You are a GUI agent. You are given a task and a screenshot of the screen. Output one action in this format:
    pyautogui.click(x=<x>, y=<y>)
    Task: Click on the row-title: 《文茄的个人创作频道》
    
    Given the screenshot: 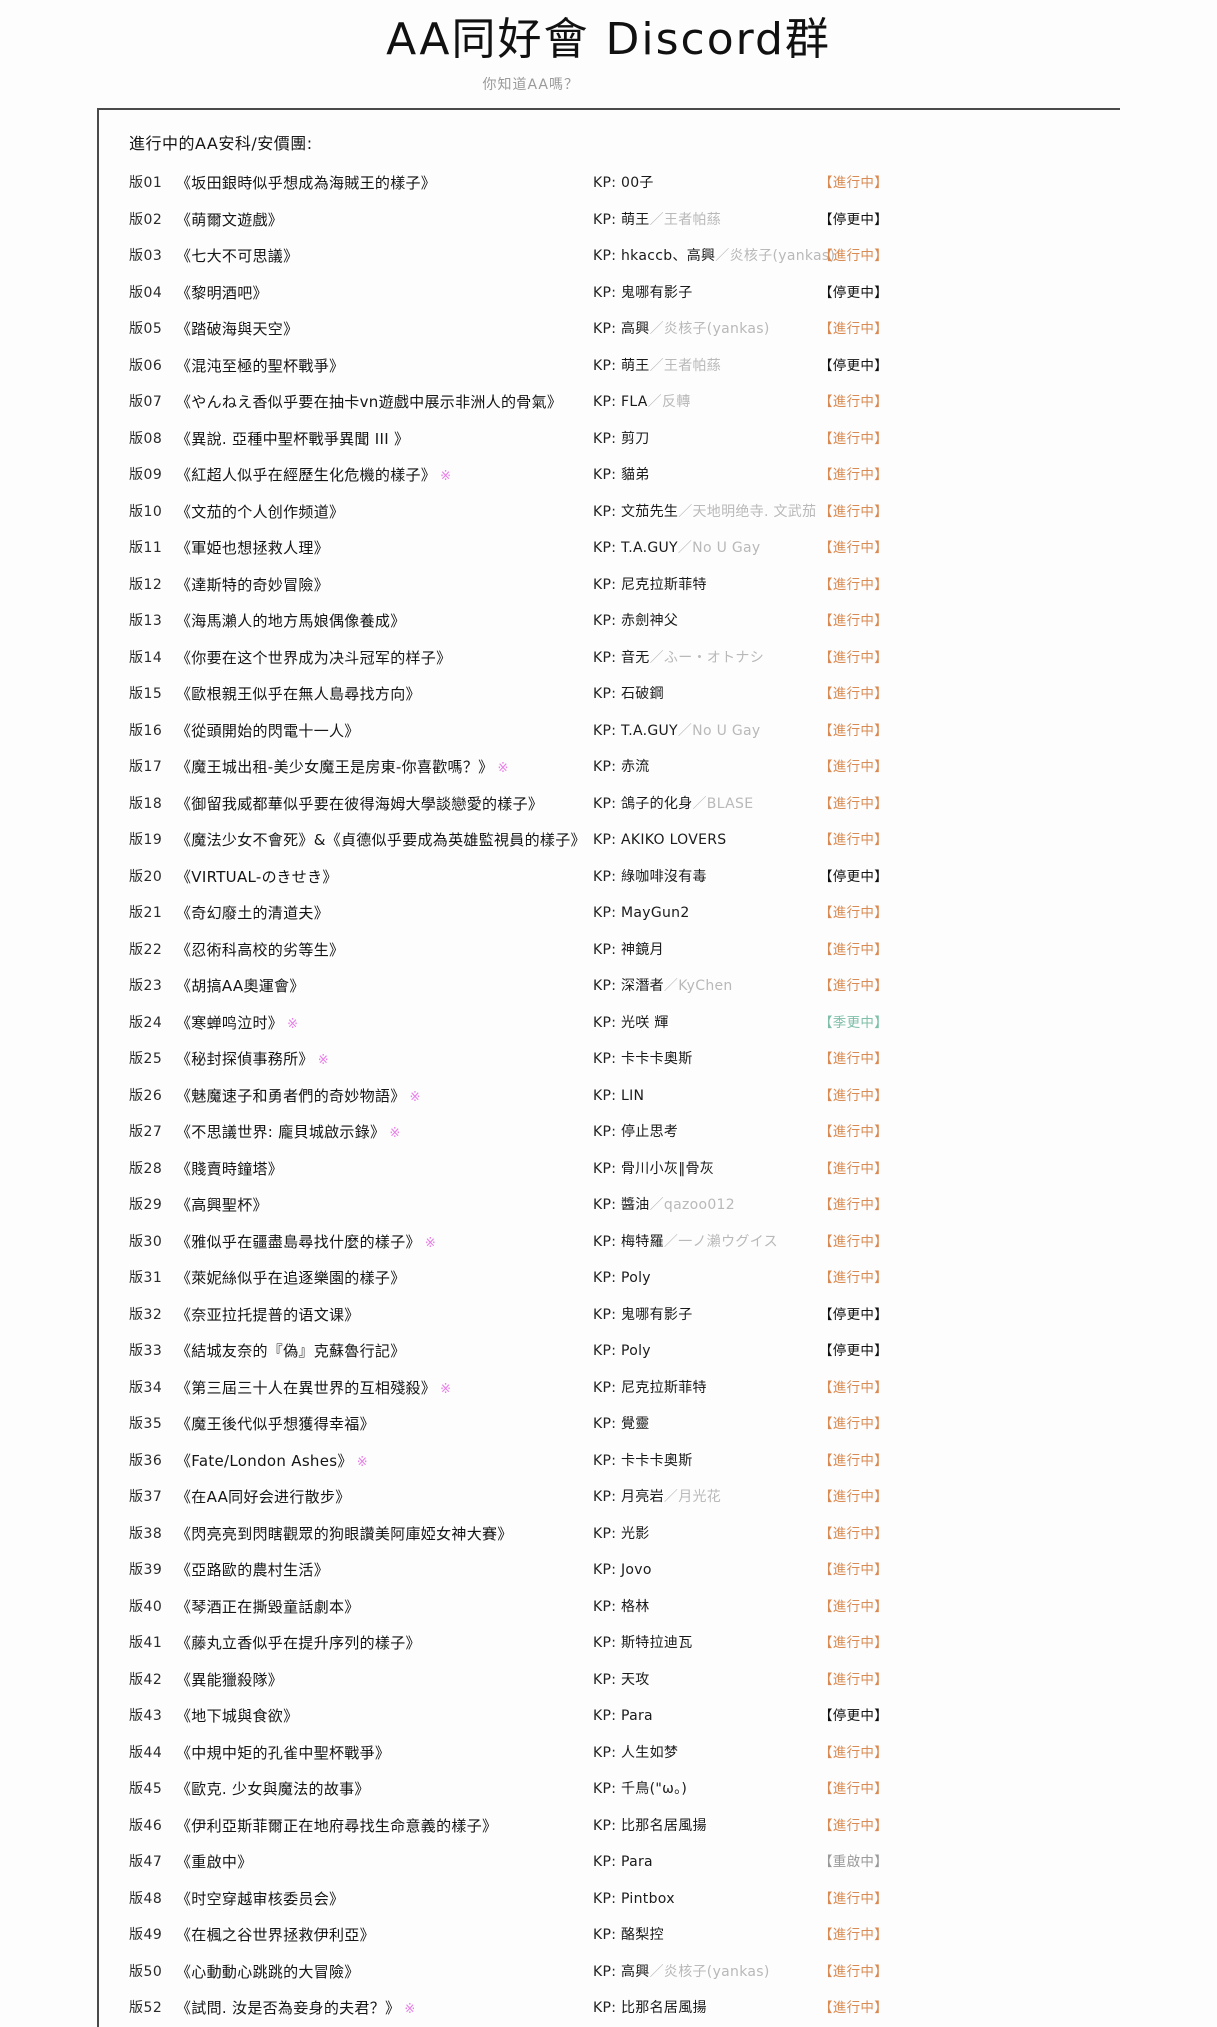 What is the action you would take?
    pyautogui.click(x=260, y=512)
    